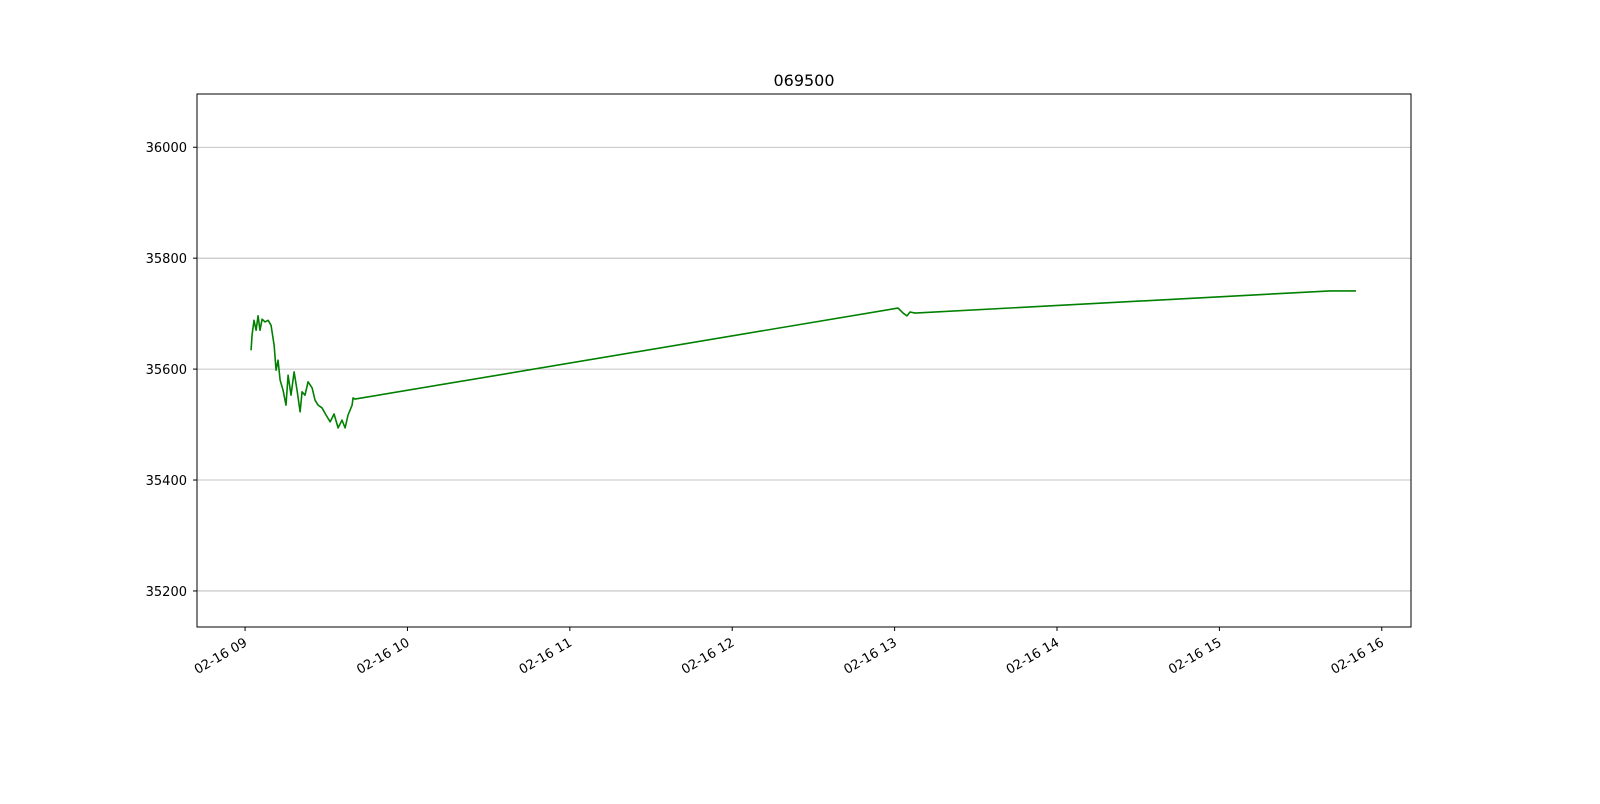 This screenshot has width=1600, height=804. What do you see at coordinates (708, 656) in the screenshot?
I see `x-tick-label: 02-16 12` at bounding box center [708, 656].